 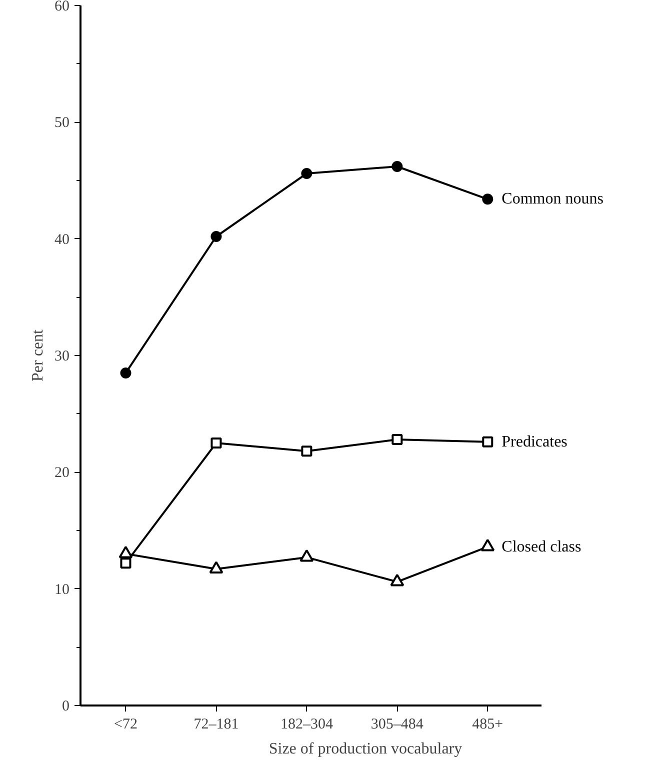 I want to click on y-axis-title: Per cent, so click(x=38, y=355).